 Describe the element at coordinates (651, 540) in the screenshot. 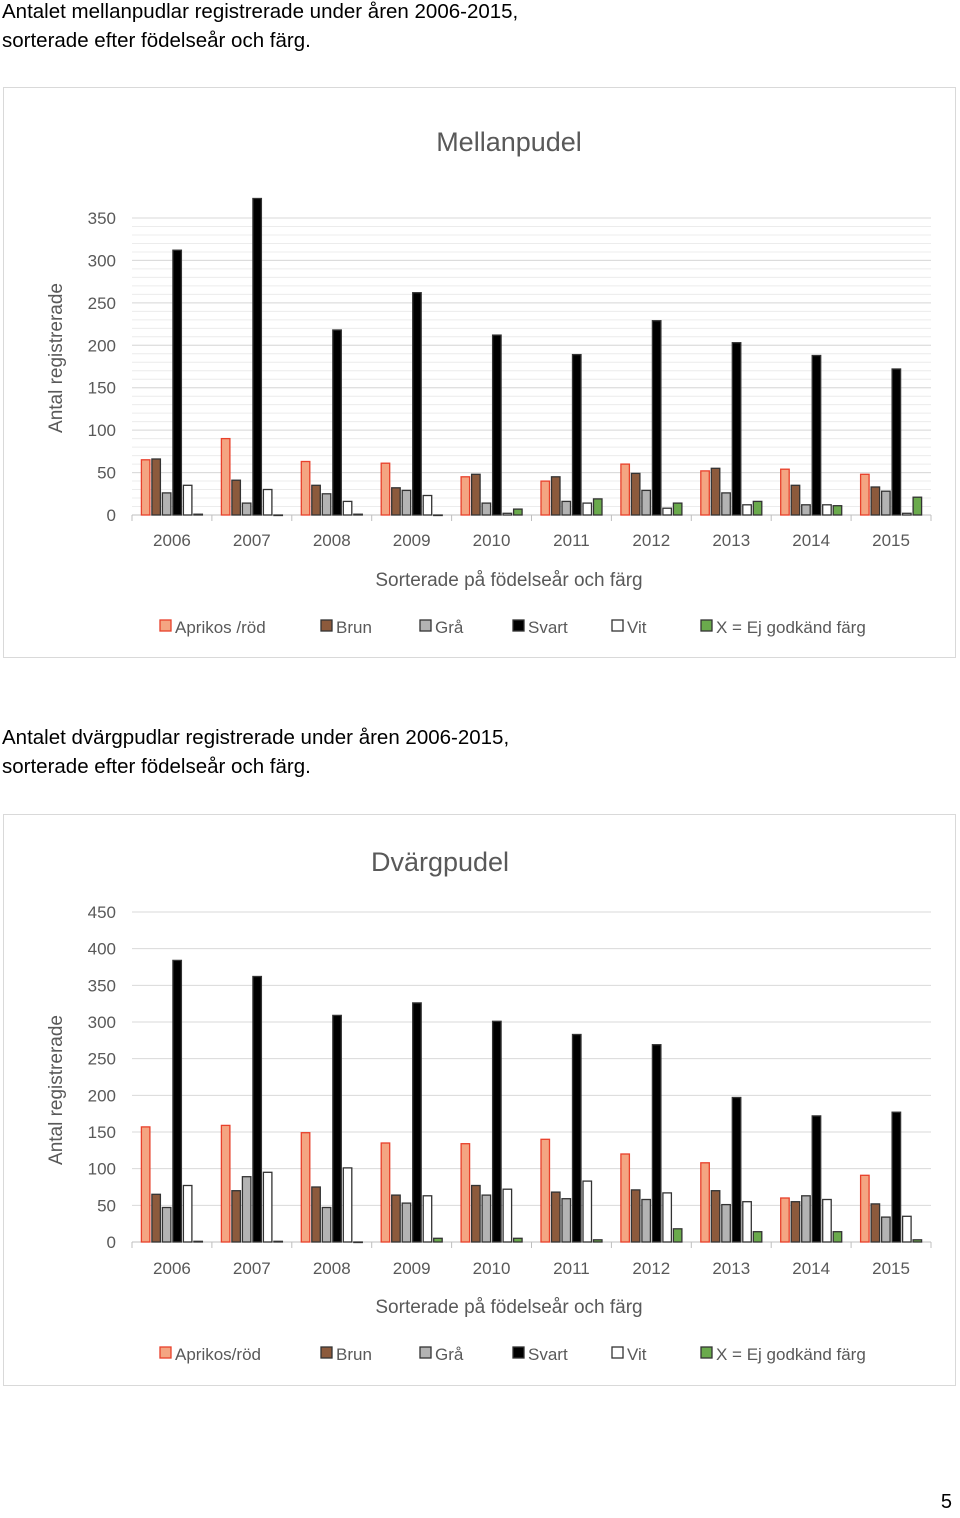

I see `x-tick-label: 2012` at that location.